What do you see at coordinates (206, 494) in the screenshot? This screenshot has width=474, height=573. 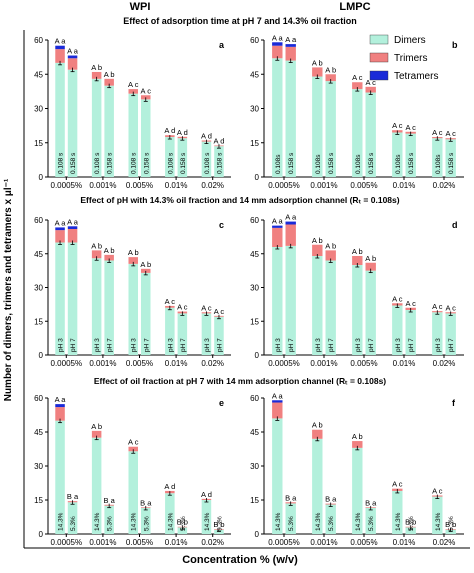 I see `significance-letters: A d` at bounding box center [206, 494].